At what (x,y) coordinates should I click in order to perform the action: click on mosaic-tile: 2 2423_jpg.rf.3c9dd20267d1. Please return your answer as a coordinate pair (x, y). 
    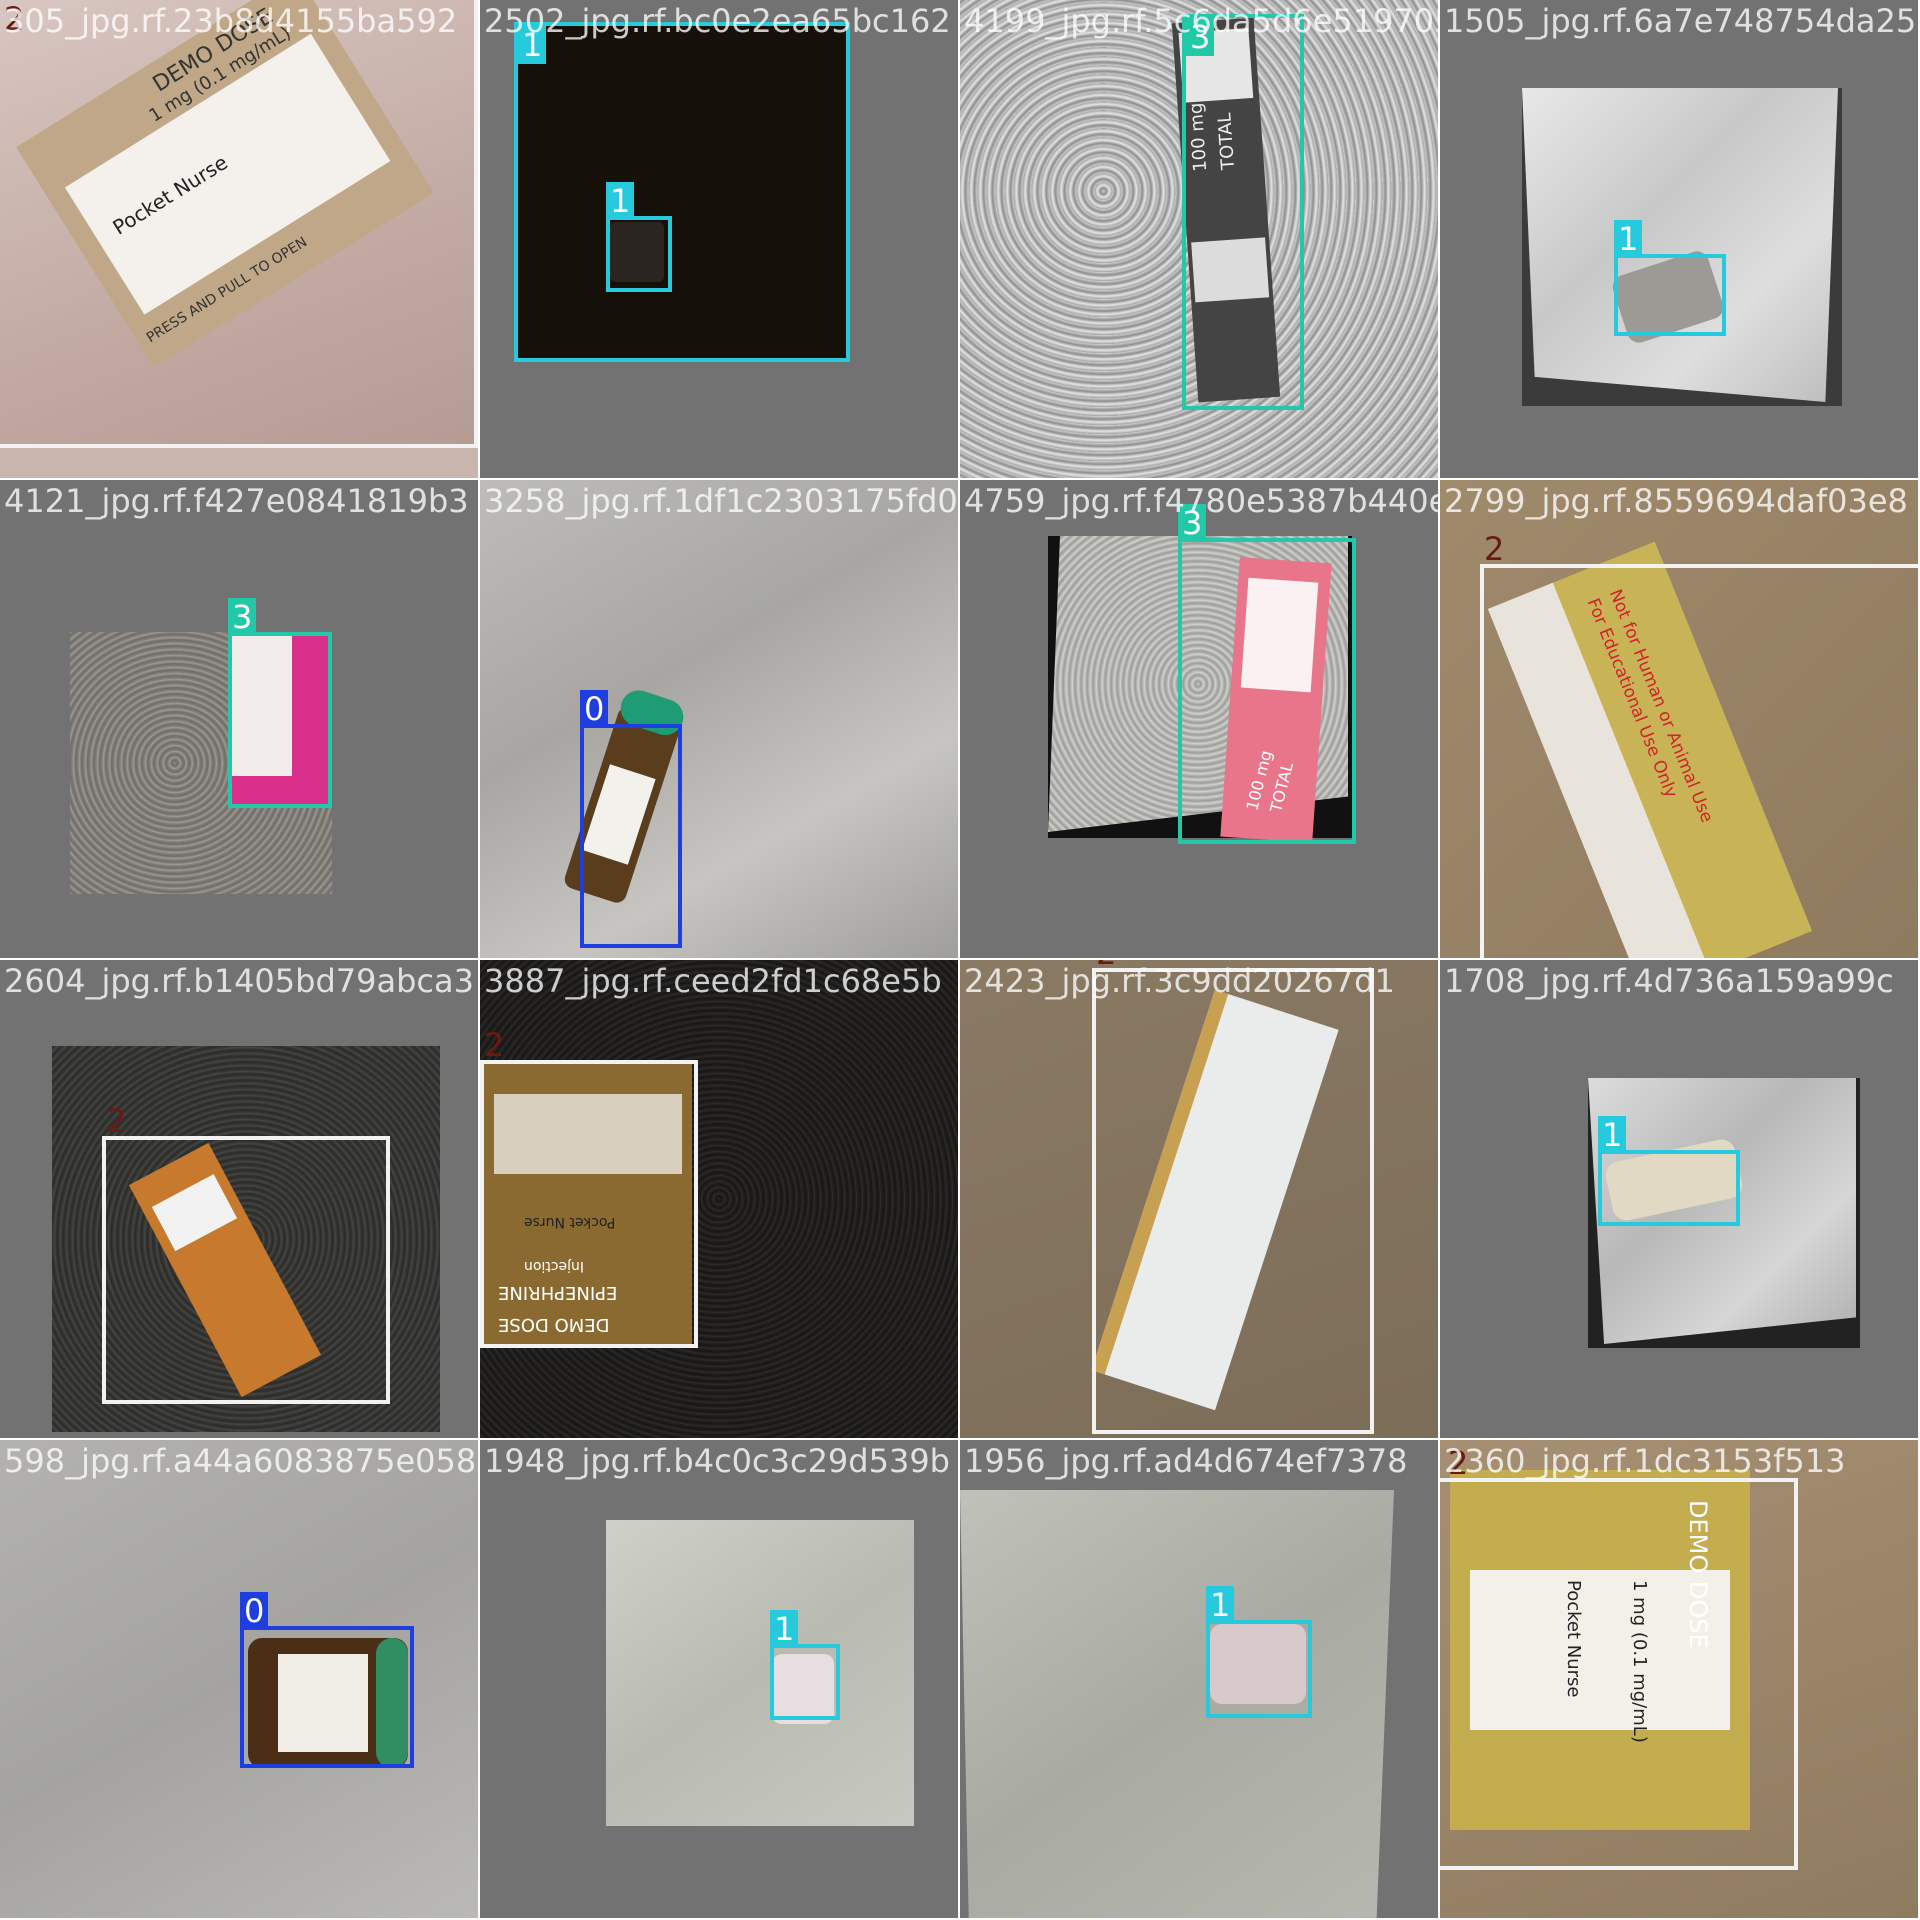
    Looking at the image, I should click on (1199, 1199).